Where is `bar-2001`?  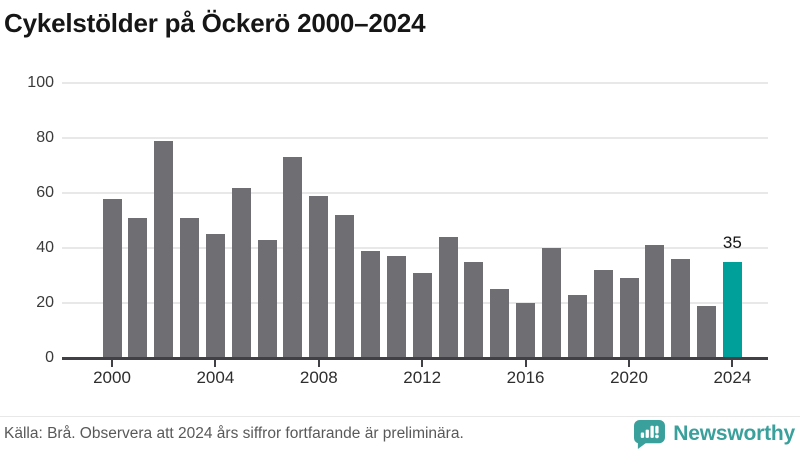 bar-2001 is located at coordinates (138, 287).